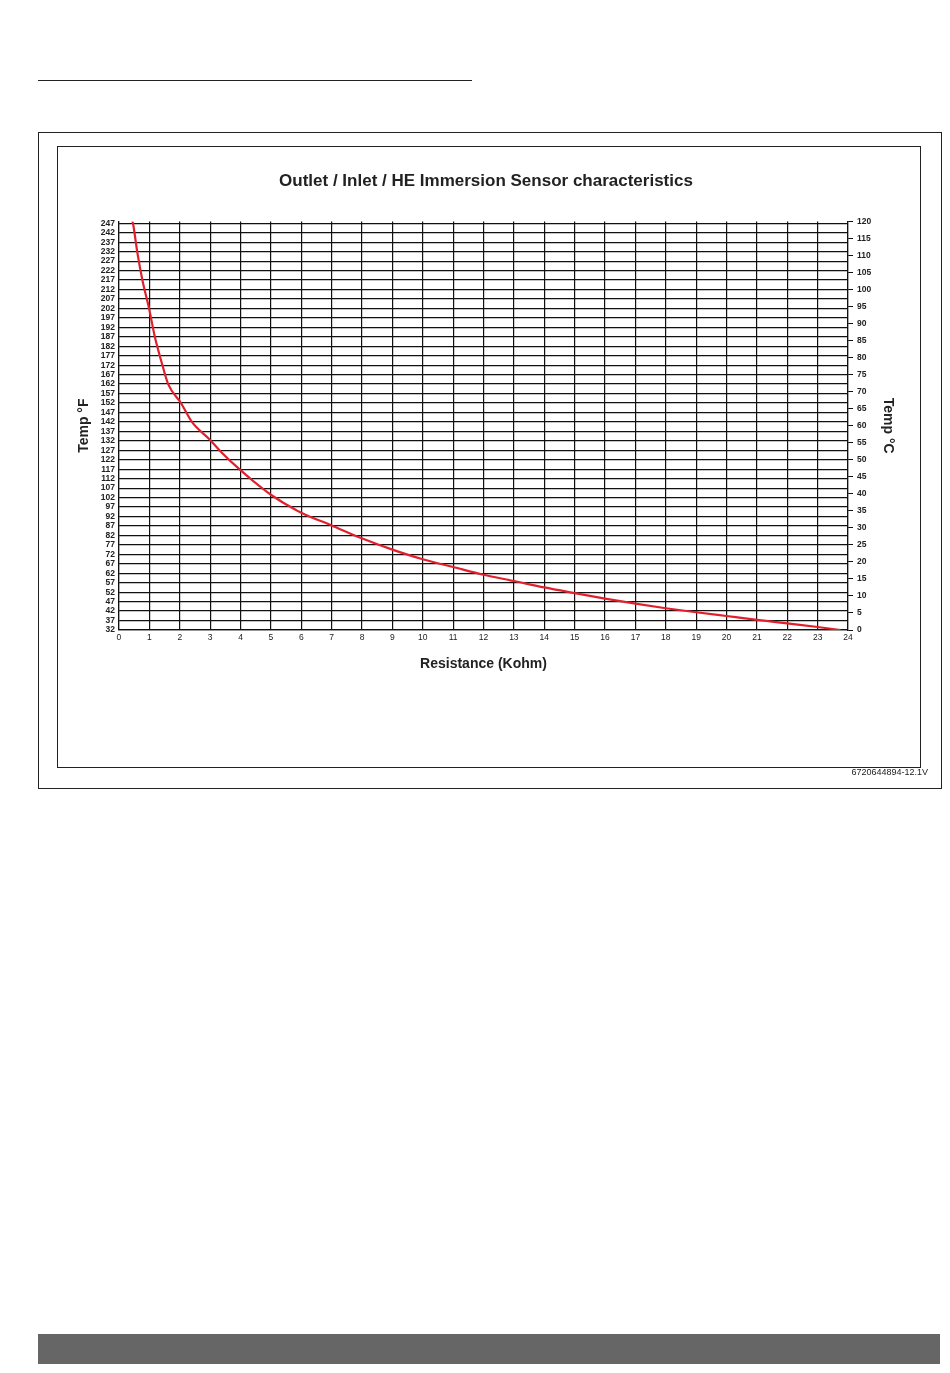 Image resolution: width=950 pixels, height=1373 pixels. What do you see at coordinates (862, 578) in the screenshot?
I see `y2-tick-label: 15` at bounding box center [862, 578].